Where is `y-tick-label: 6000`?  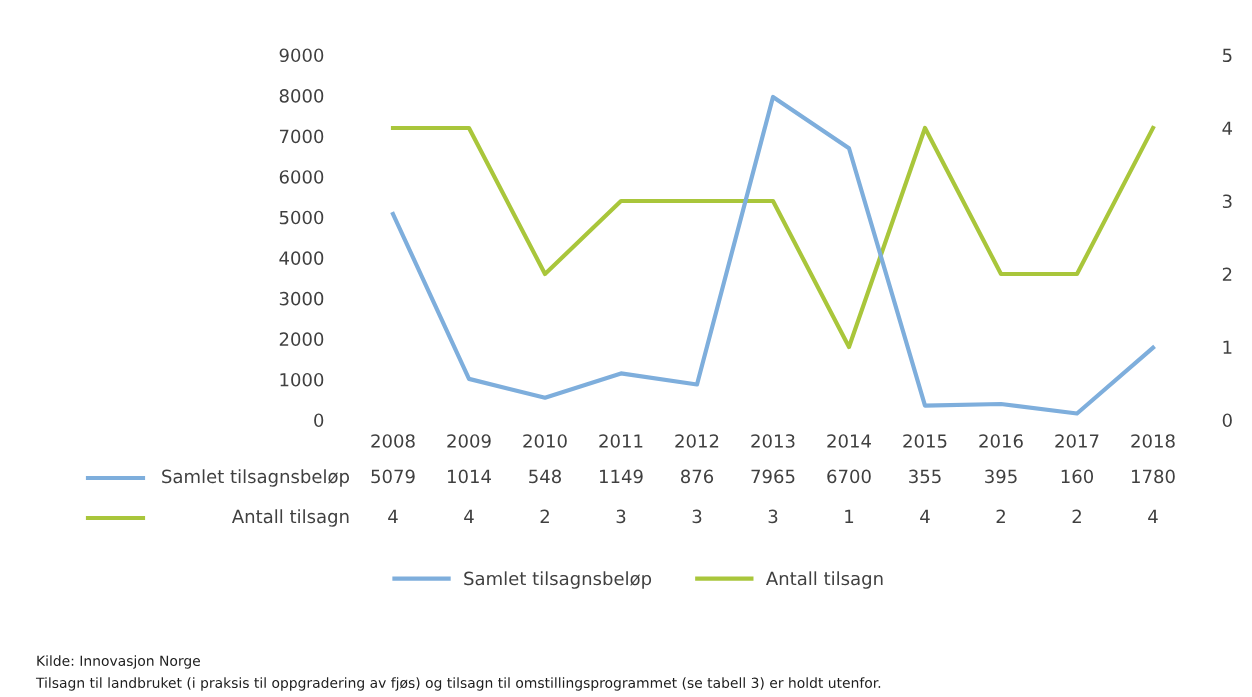 y-tick-label: 6000 is located at coordinates (301, 177).